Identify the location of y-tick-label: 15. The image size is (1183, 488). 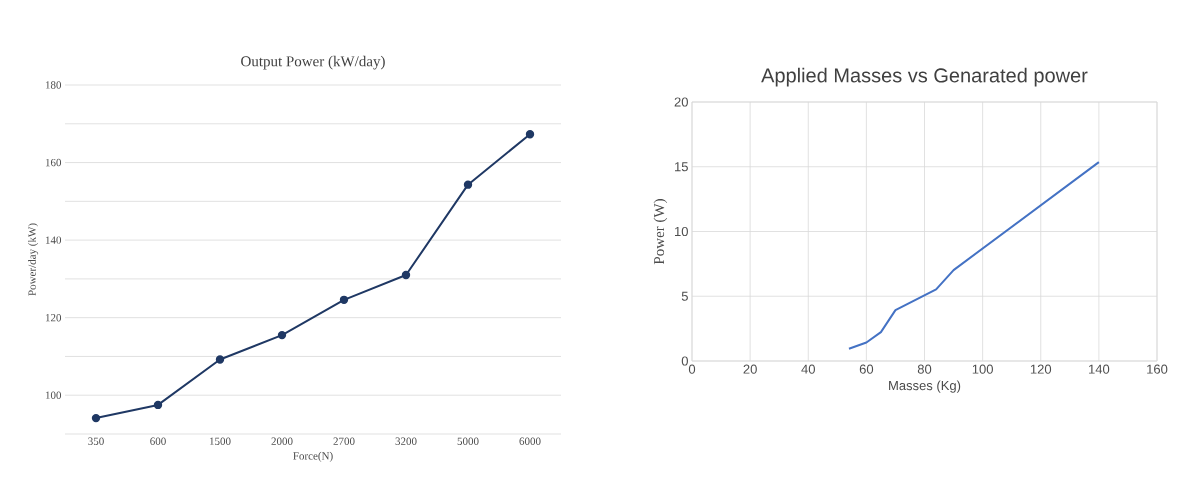
(681, 167).